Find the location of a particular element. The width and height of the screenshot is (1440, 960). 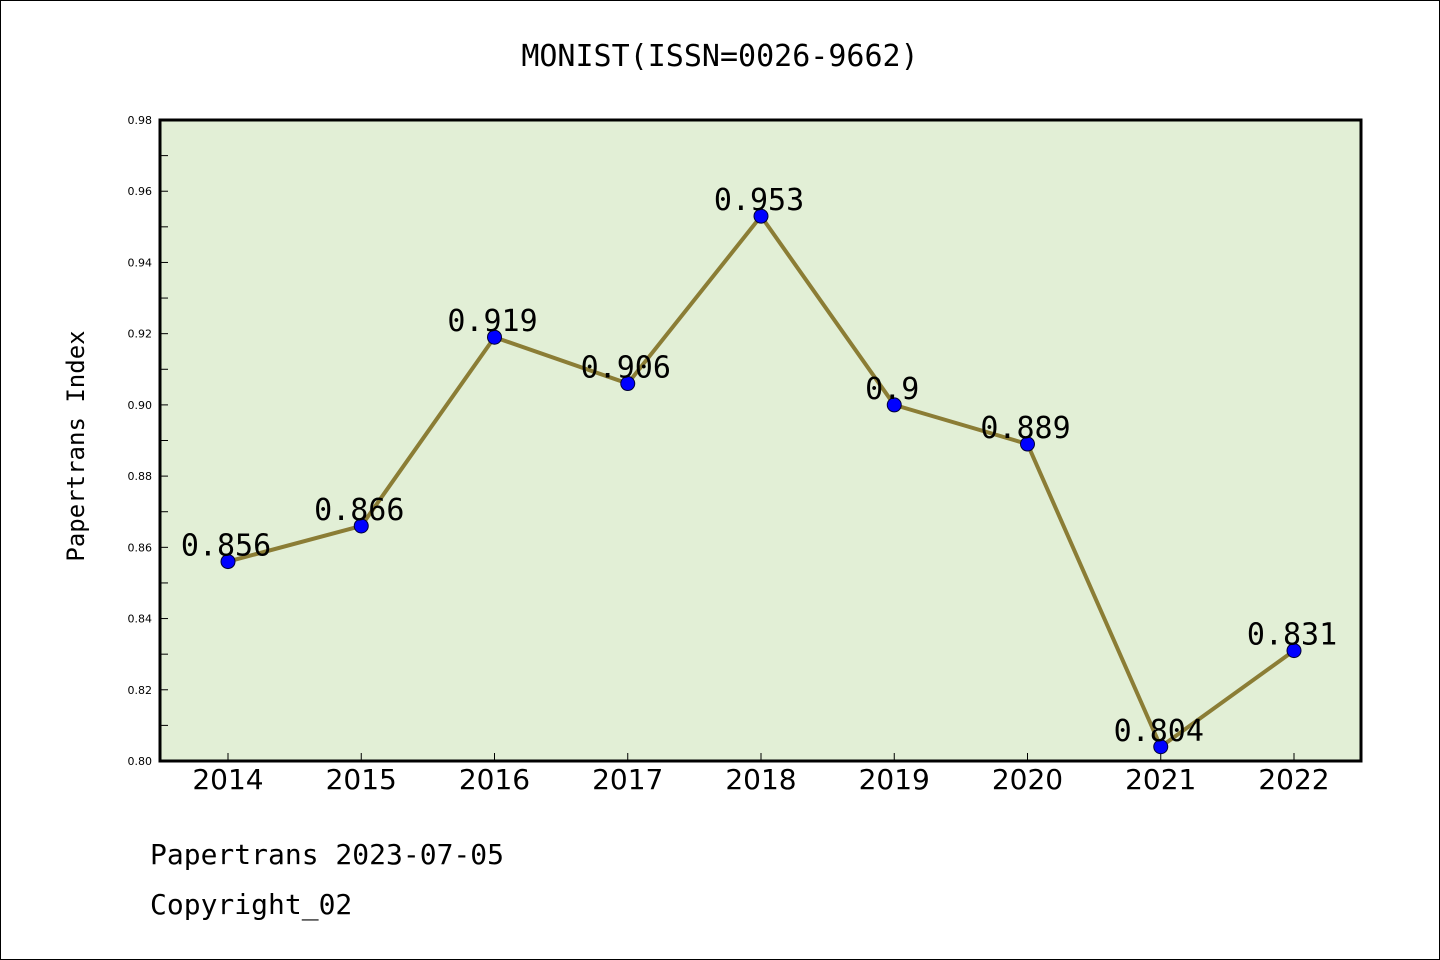

x-tick-label: 2021 is located at coordinates (1160, 779).